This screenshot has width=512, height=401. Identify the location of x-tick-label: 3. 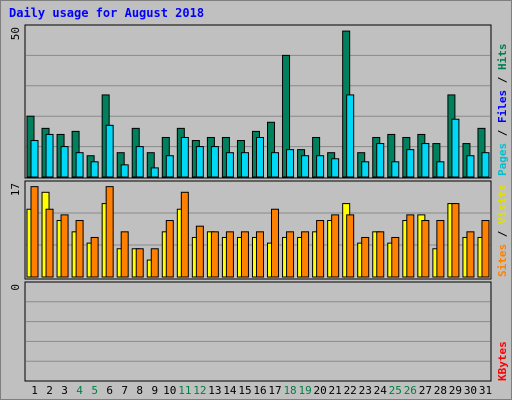
(64, 390).